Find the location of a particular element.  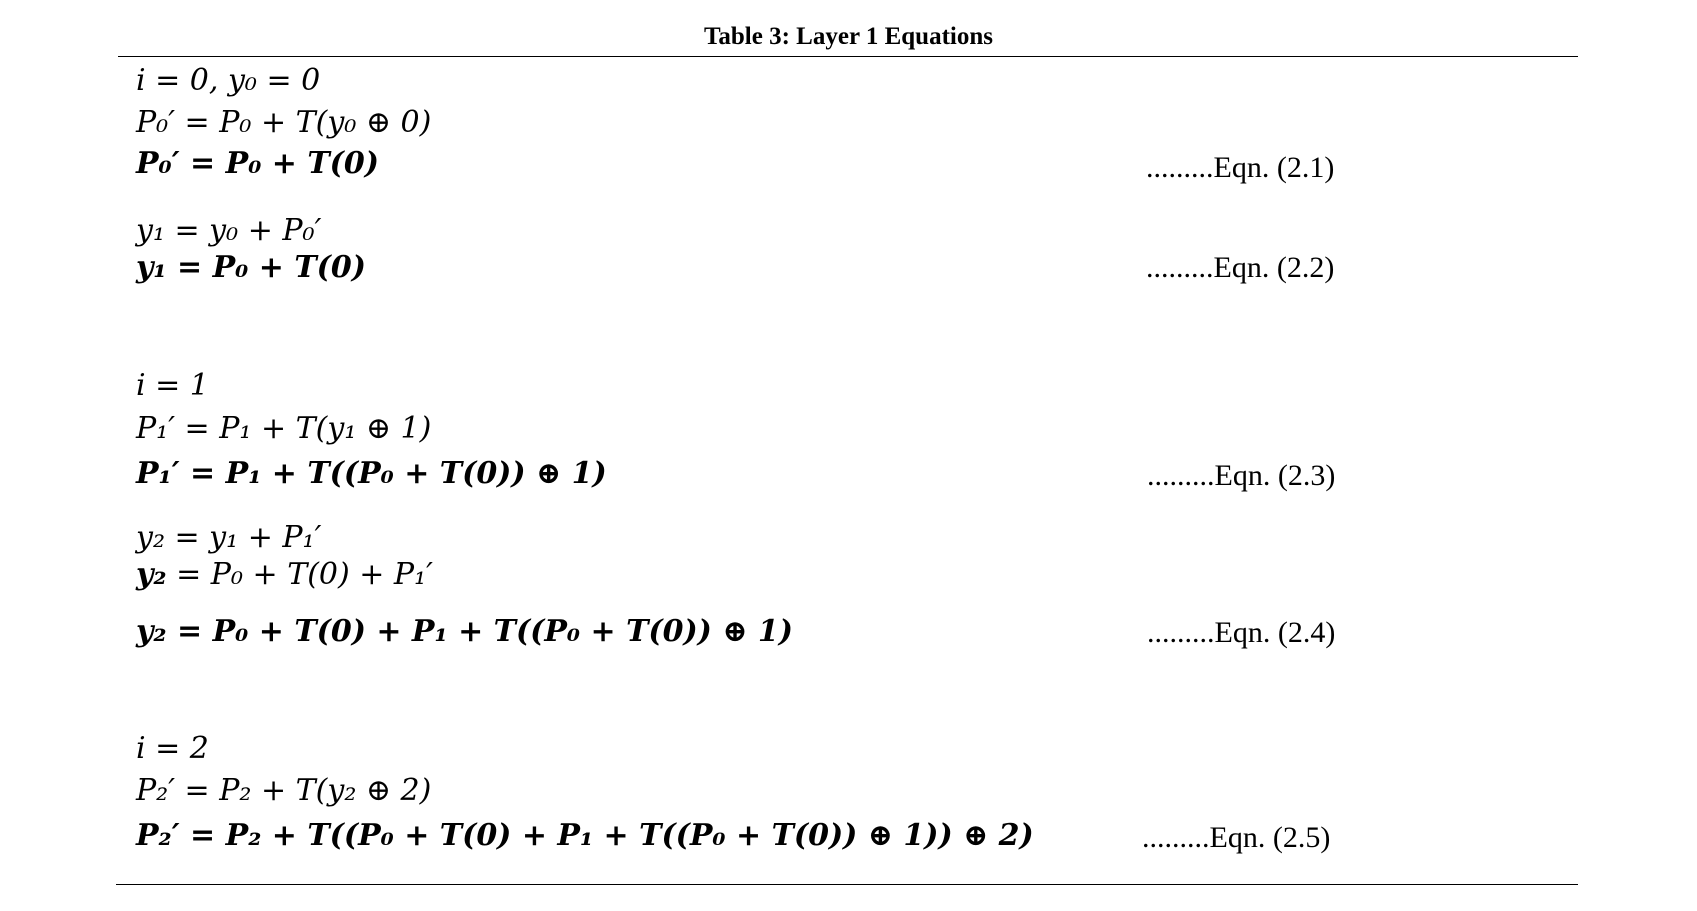

equation-line: i = 0, y₀ = 0 is located at coordinates (228, 80).